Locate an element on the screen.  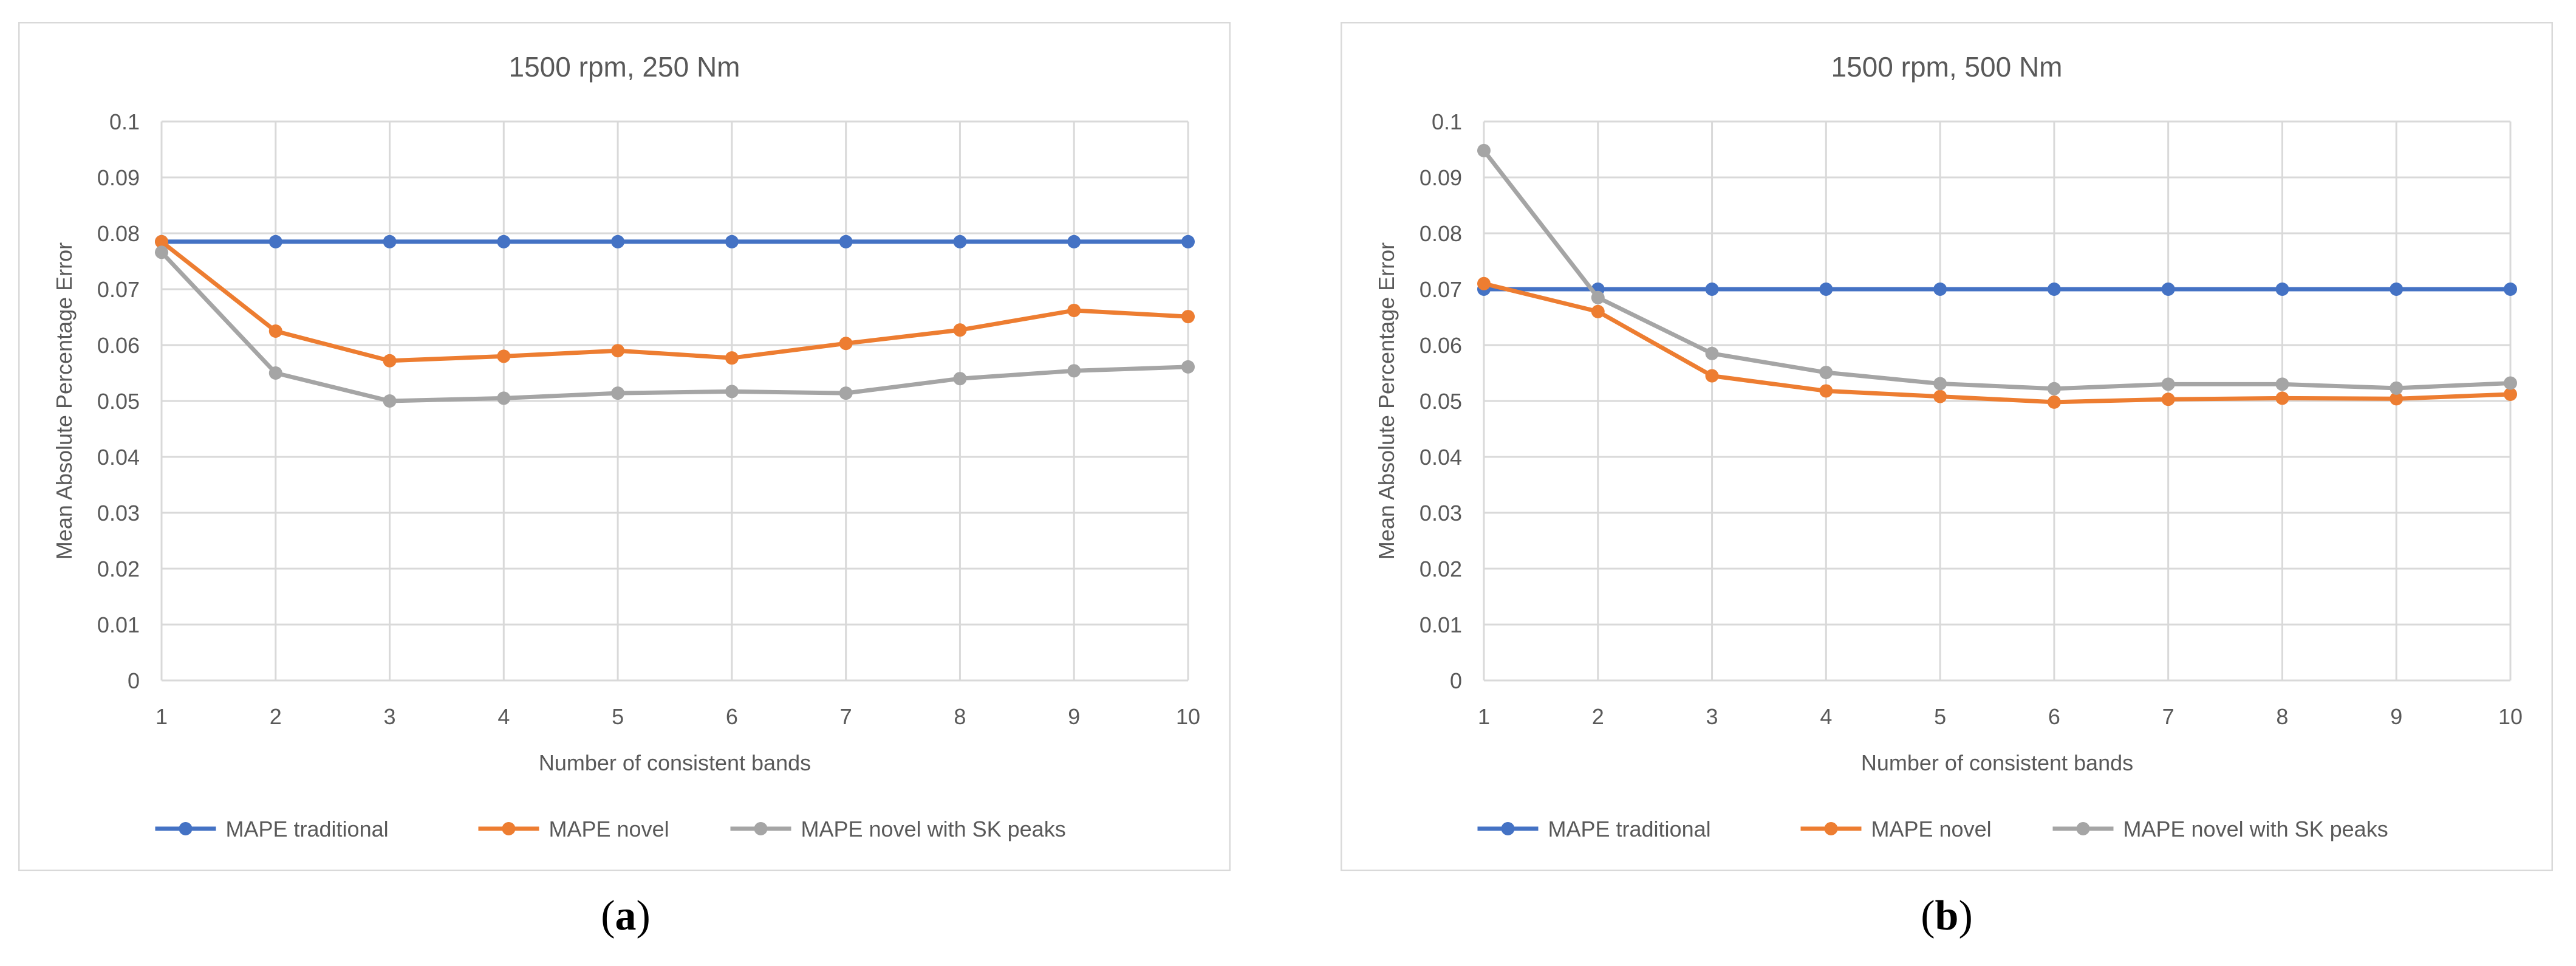
chart-title: 1500 rpm, 250 Nm is located at coordinates (624, 67).